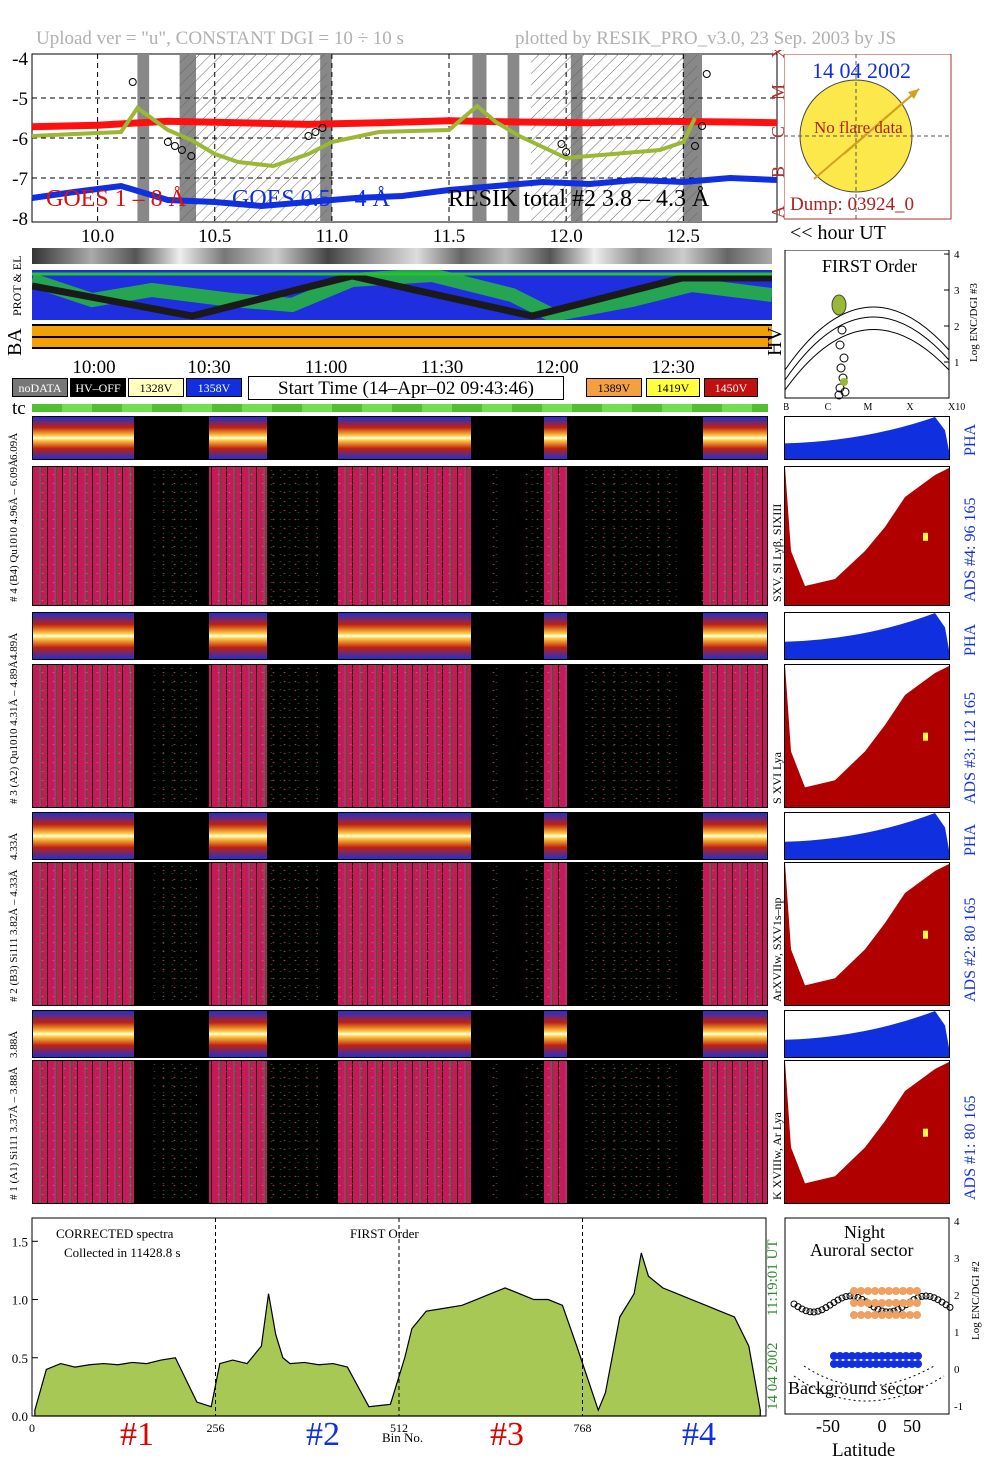 This screenshot has height=1477, width=1004. What do you see at coordinates (384, 1233) in the screenshot?
I see `spectrum-first-order: FIRST Order` at bounding box center [384, 1233].